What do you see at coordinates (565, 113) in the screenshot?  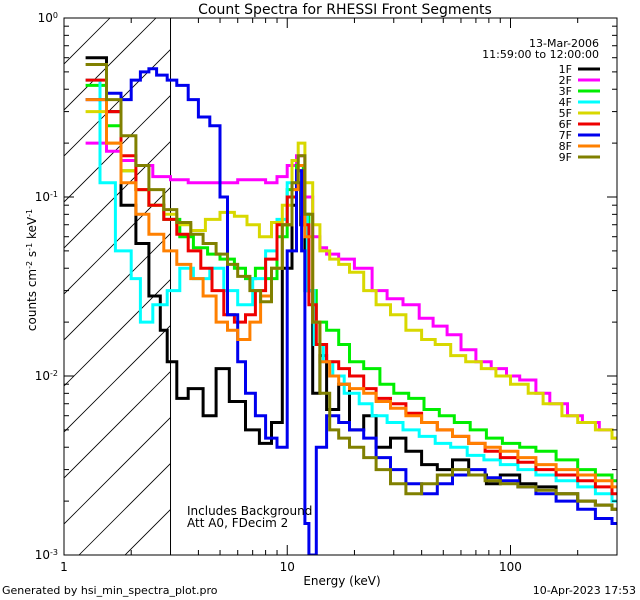 I see `legend-label-5F: 5F` at bounding box center [565, 113].